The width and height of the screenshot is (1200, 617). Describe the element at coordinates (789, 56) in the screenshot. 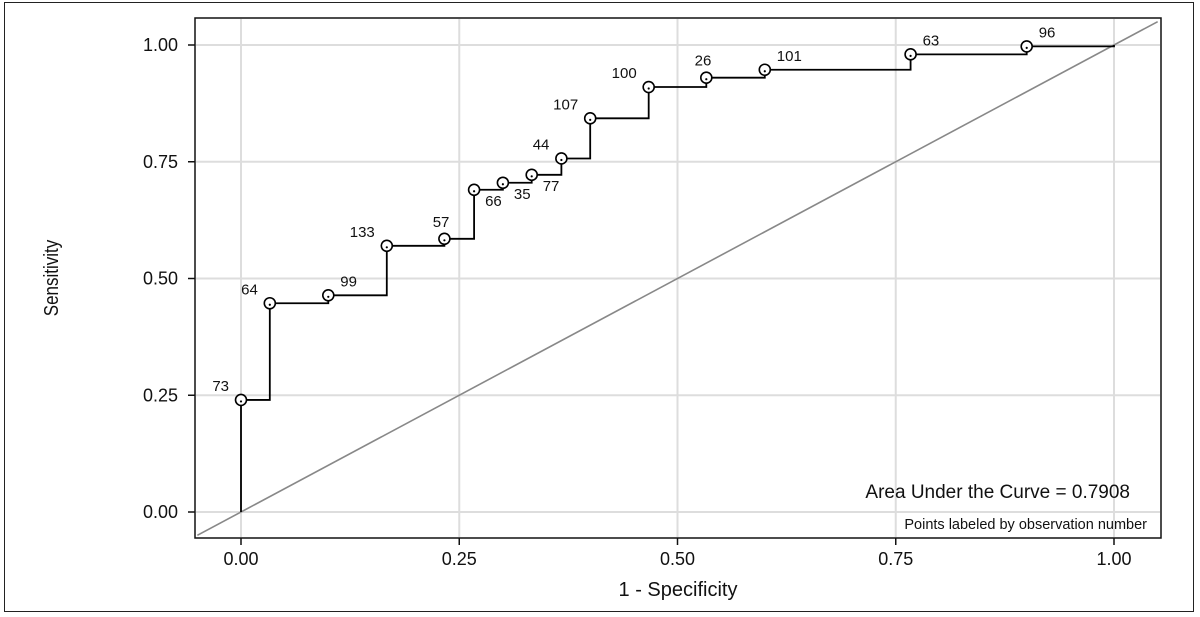

I see `point-label: 101` at that location.